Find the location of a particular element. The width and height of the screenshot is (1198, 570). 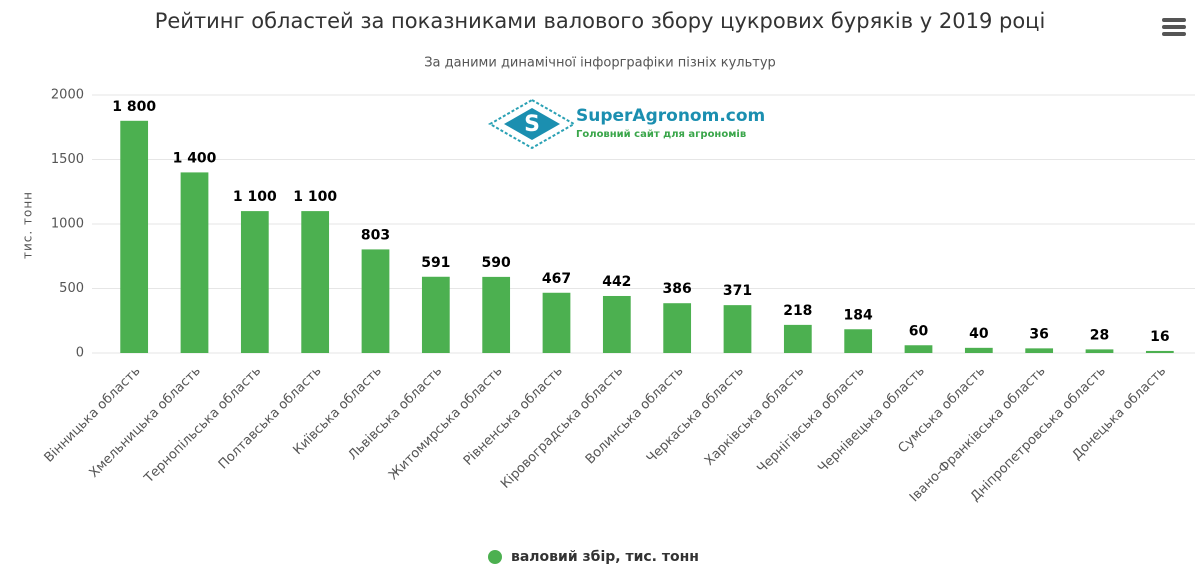

x-tick-label: Кіровоградська область is located at coordinates (562, 428).